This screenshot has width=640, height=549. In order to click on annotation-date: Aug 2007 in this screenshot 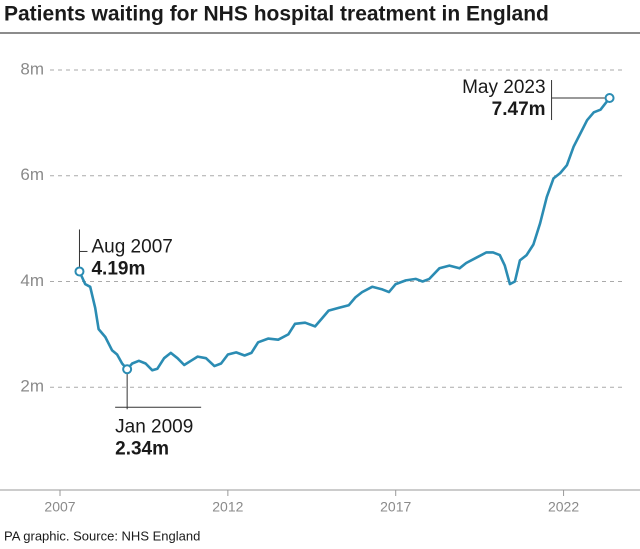, I will do `click(131, 246)`.